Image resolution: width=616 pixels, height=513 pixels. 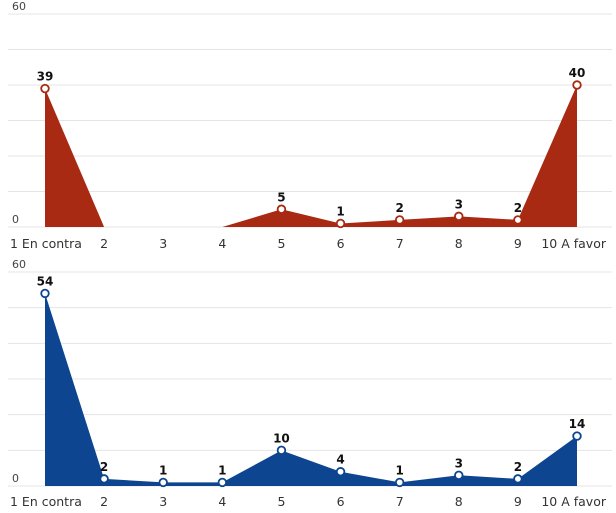 I want to click on data-label: 39, so click(x=45, y=77).